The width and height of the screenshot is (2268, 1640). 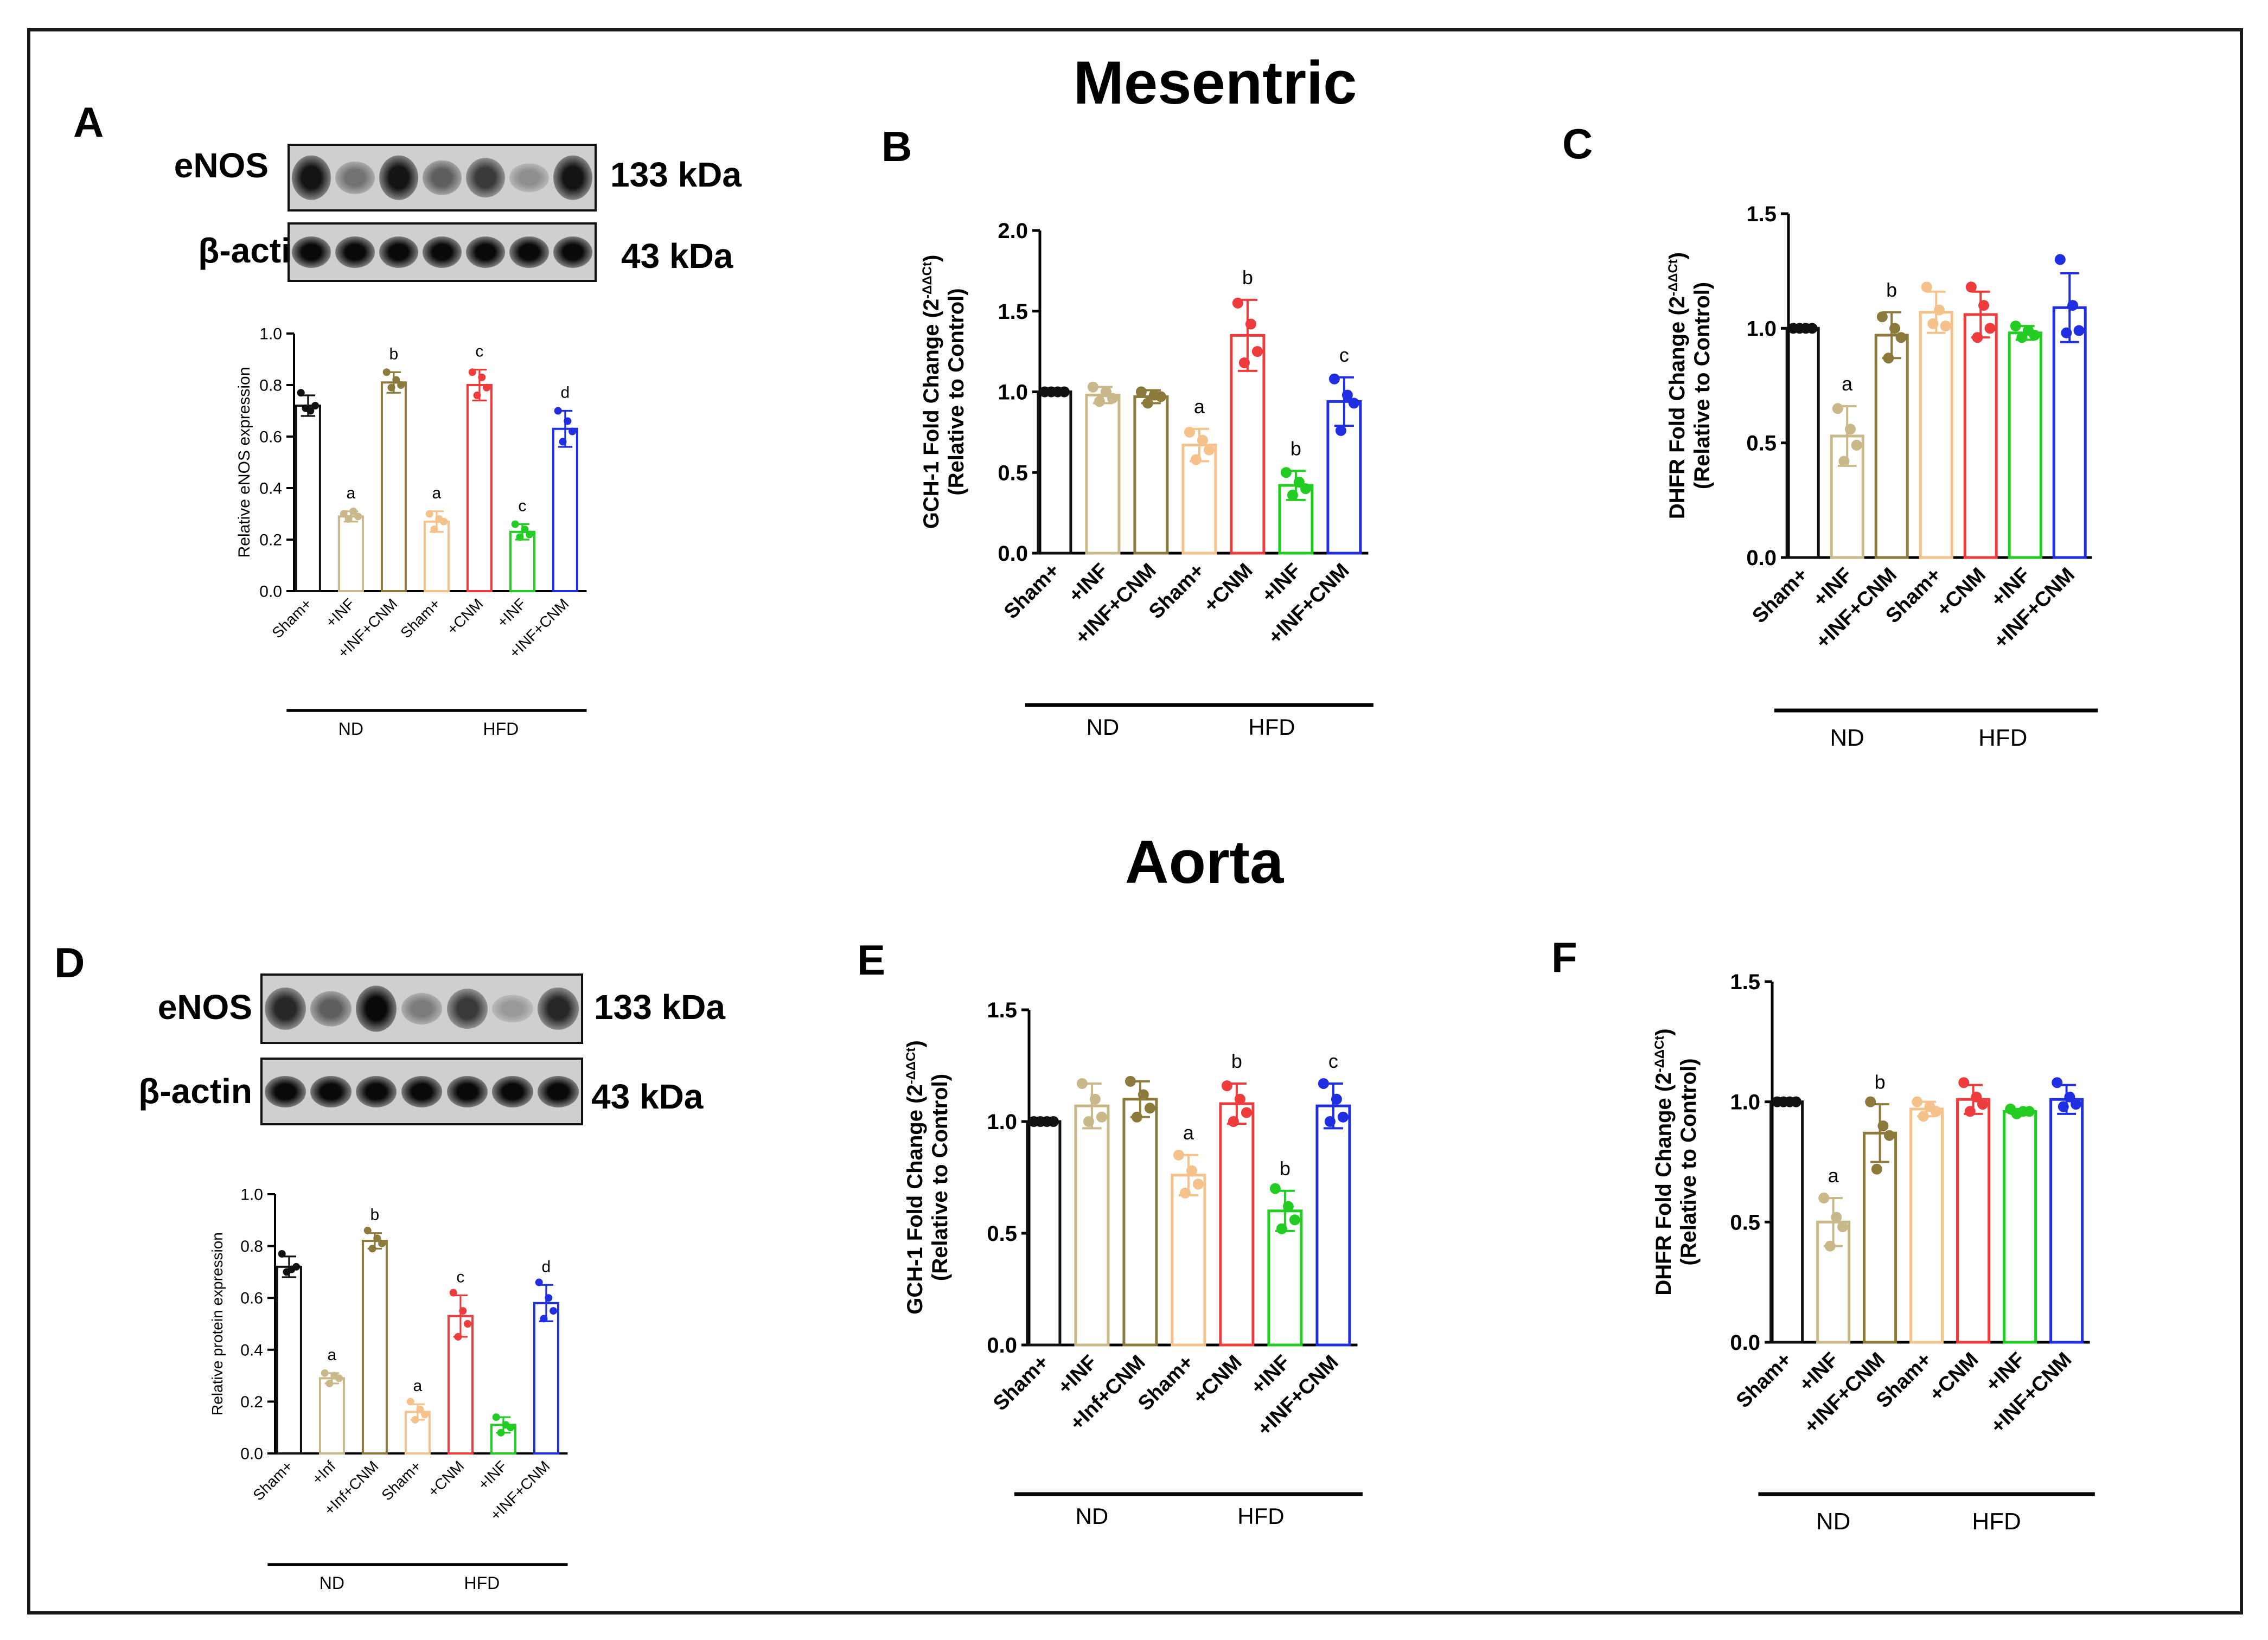 What do you see at coordinates (1204, 862) in the screenshot?
I see `title-aorta: Aorta` at bounding box center [1204, 862].